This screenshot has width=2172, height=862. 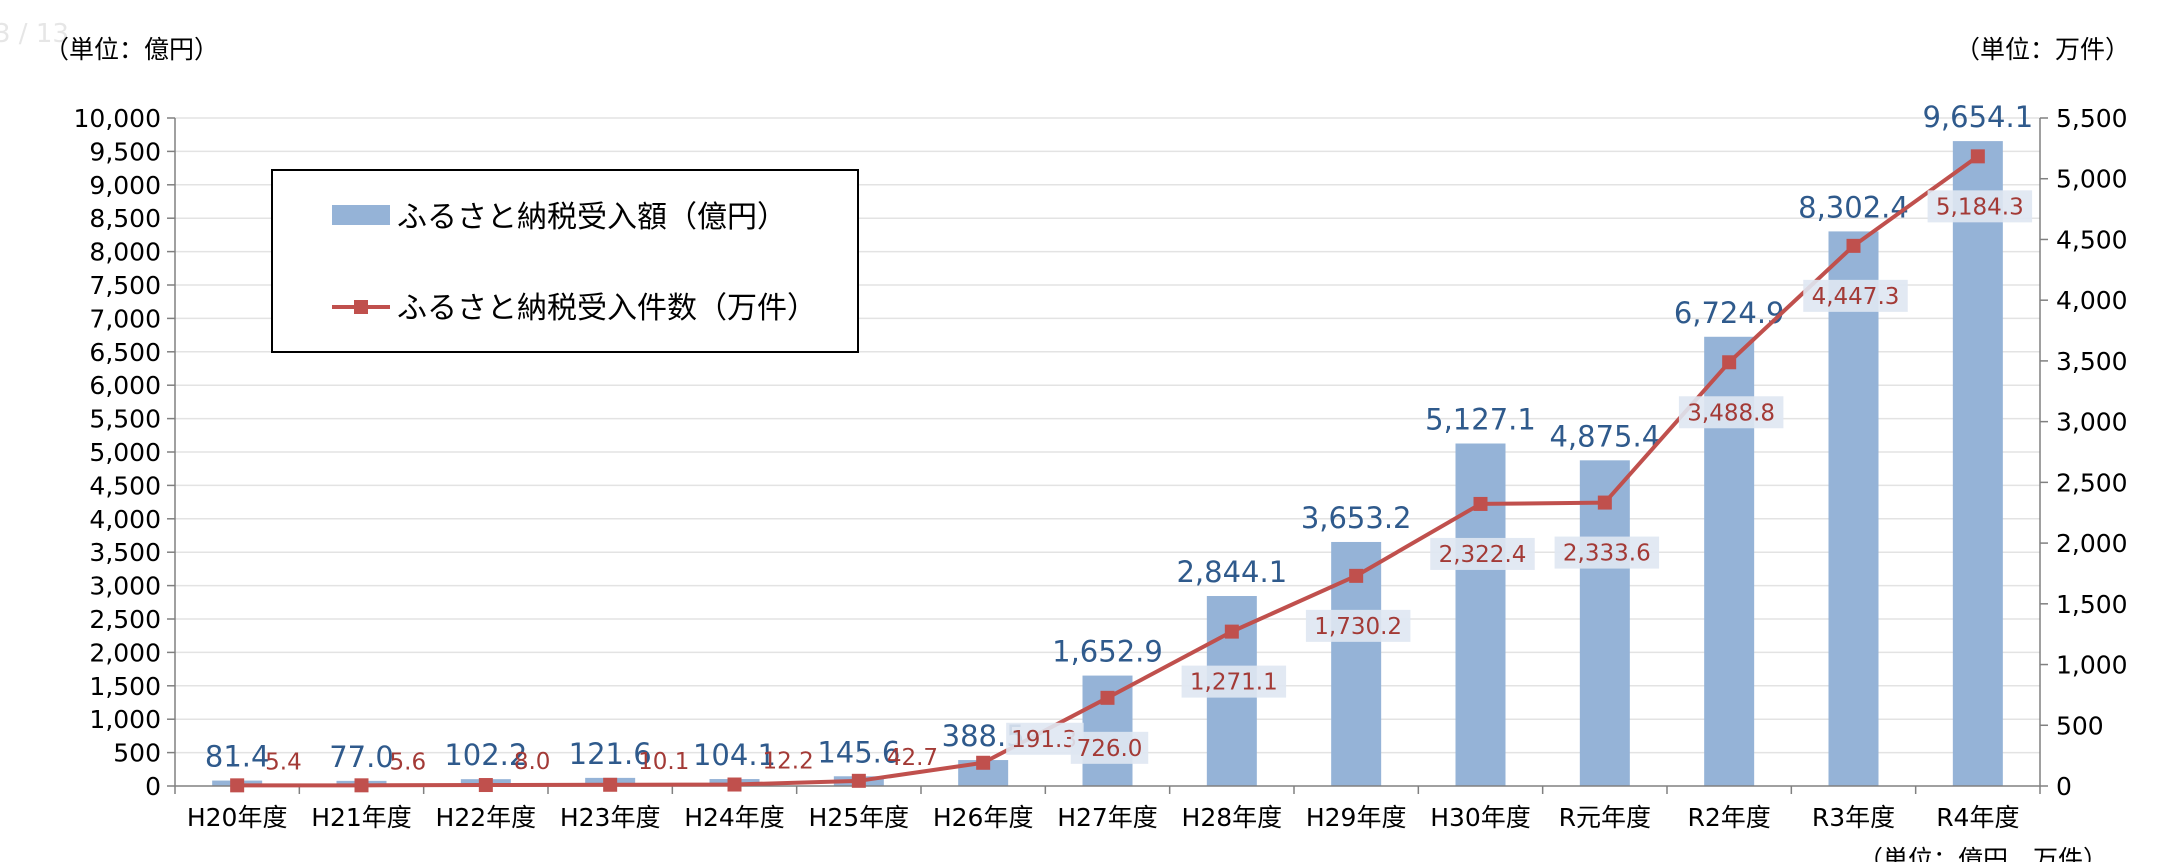 What do you see at coordinates (1107, 652) in the screenshot?
I see `bar-value-label: 1,652.9` at bounding box center [1107, 652].